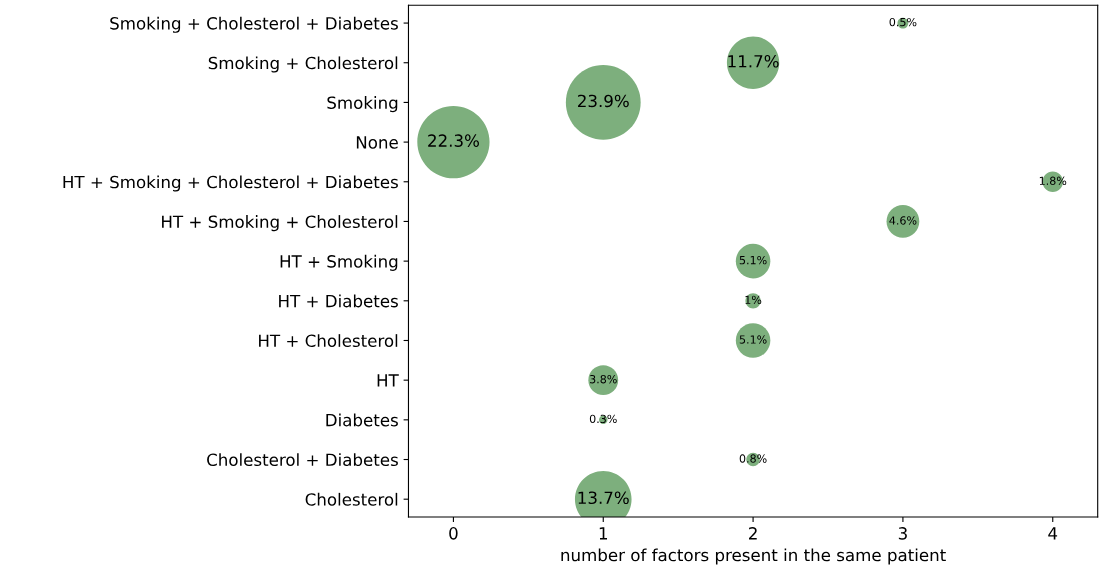 The image size is (1101, 579). What do you see at coordinates (903, 220) in the screenshot?
I see `annotation: 4.6%` at bounding box center [903, 220].